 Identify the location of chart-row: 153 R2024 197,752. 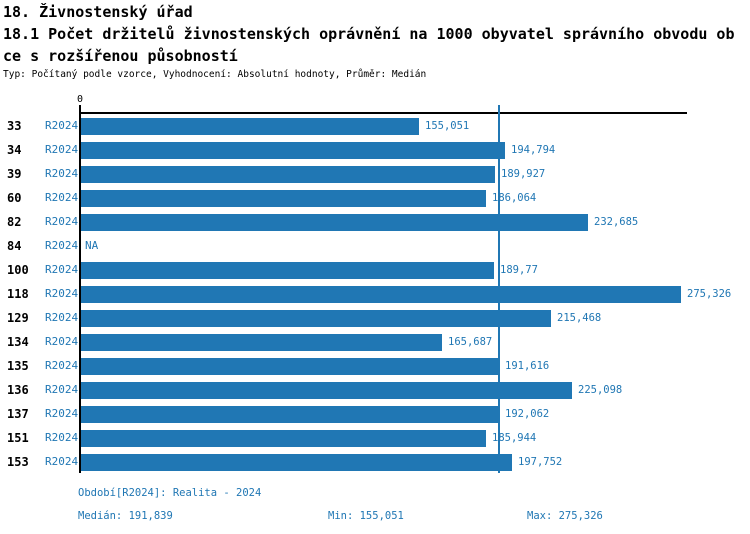
(375, 462).